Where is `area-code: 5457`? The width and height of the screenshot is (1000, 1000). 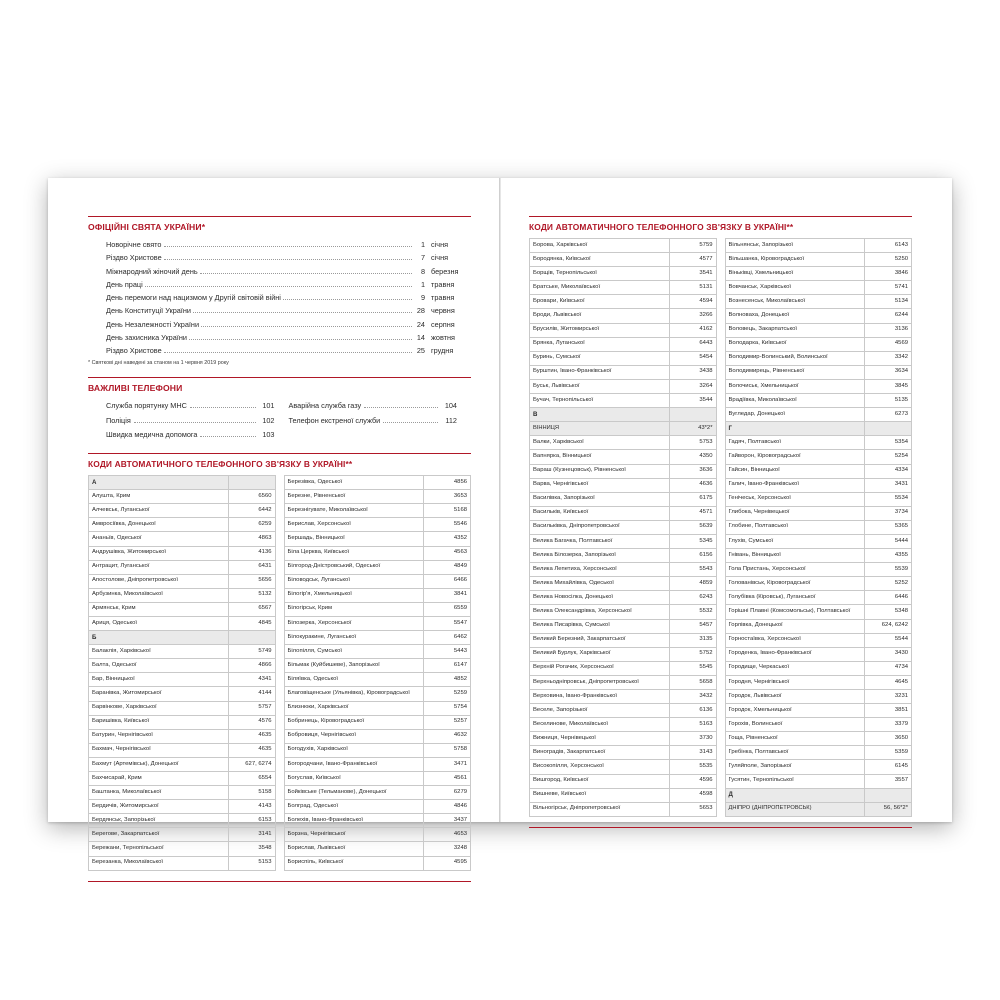
area-code: 5457 is located at coordinates (692, 626).